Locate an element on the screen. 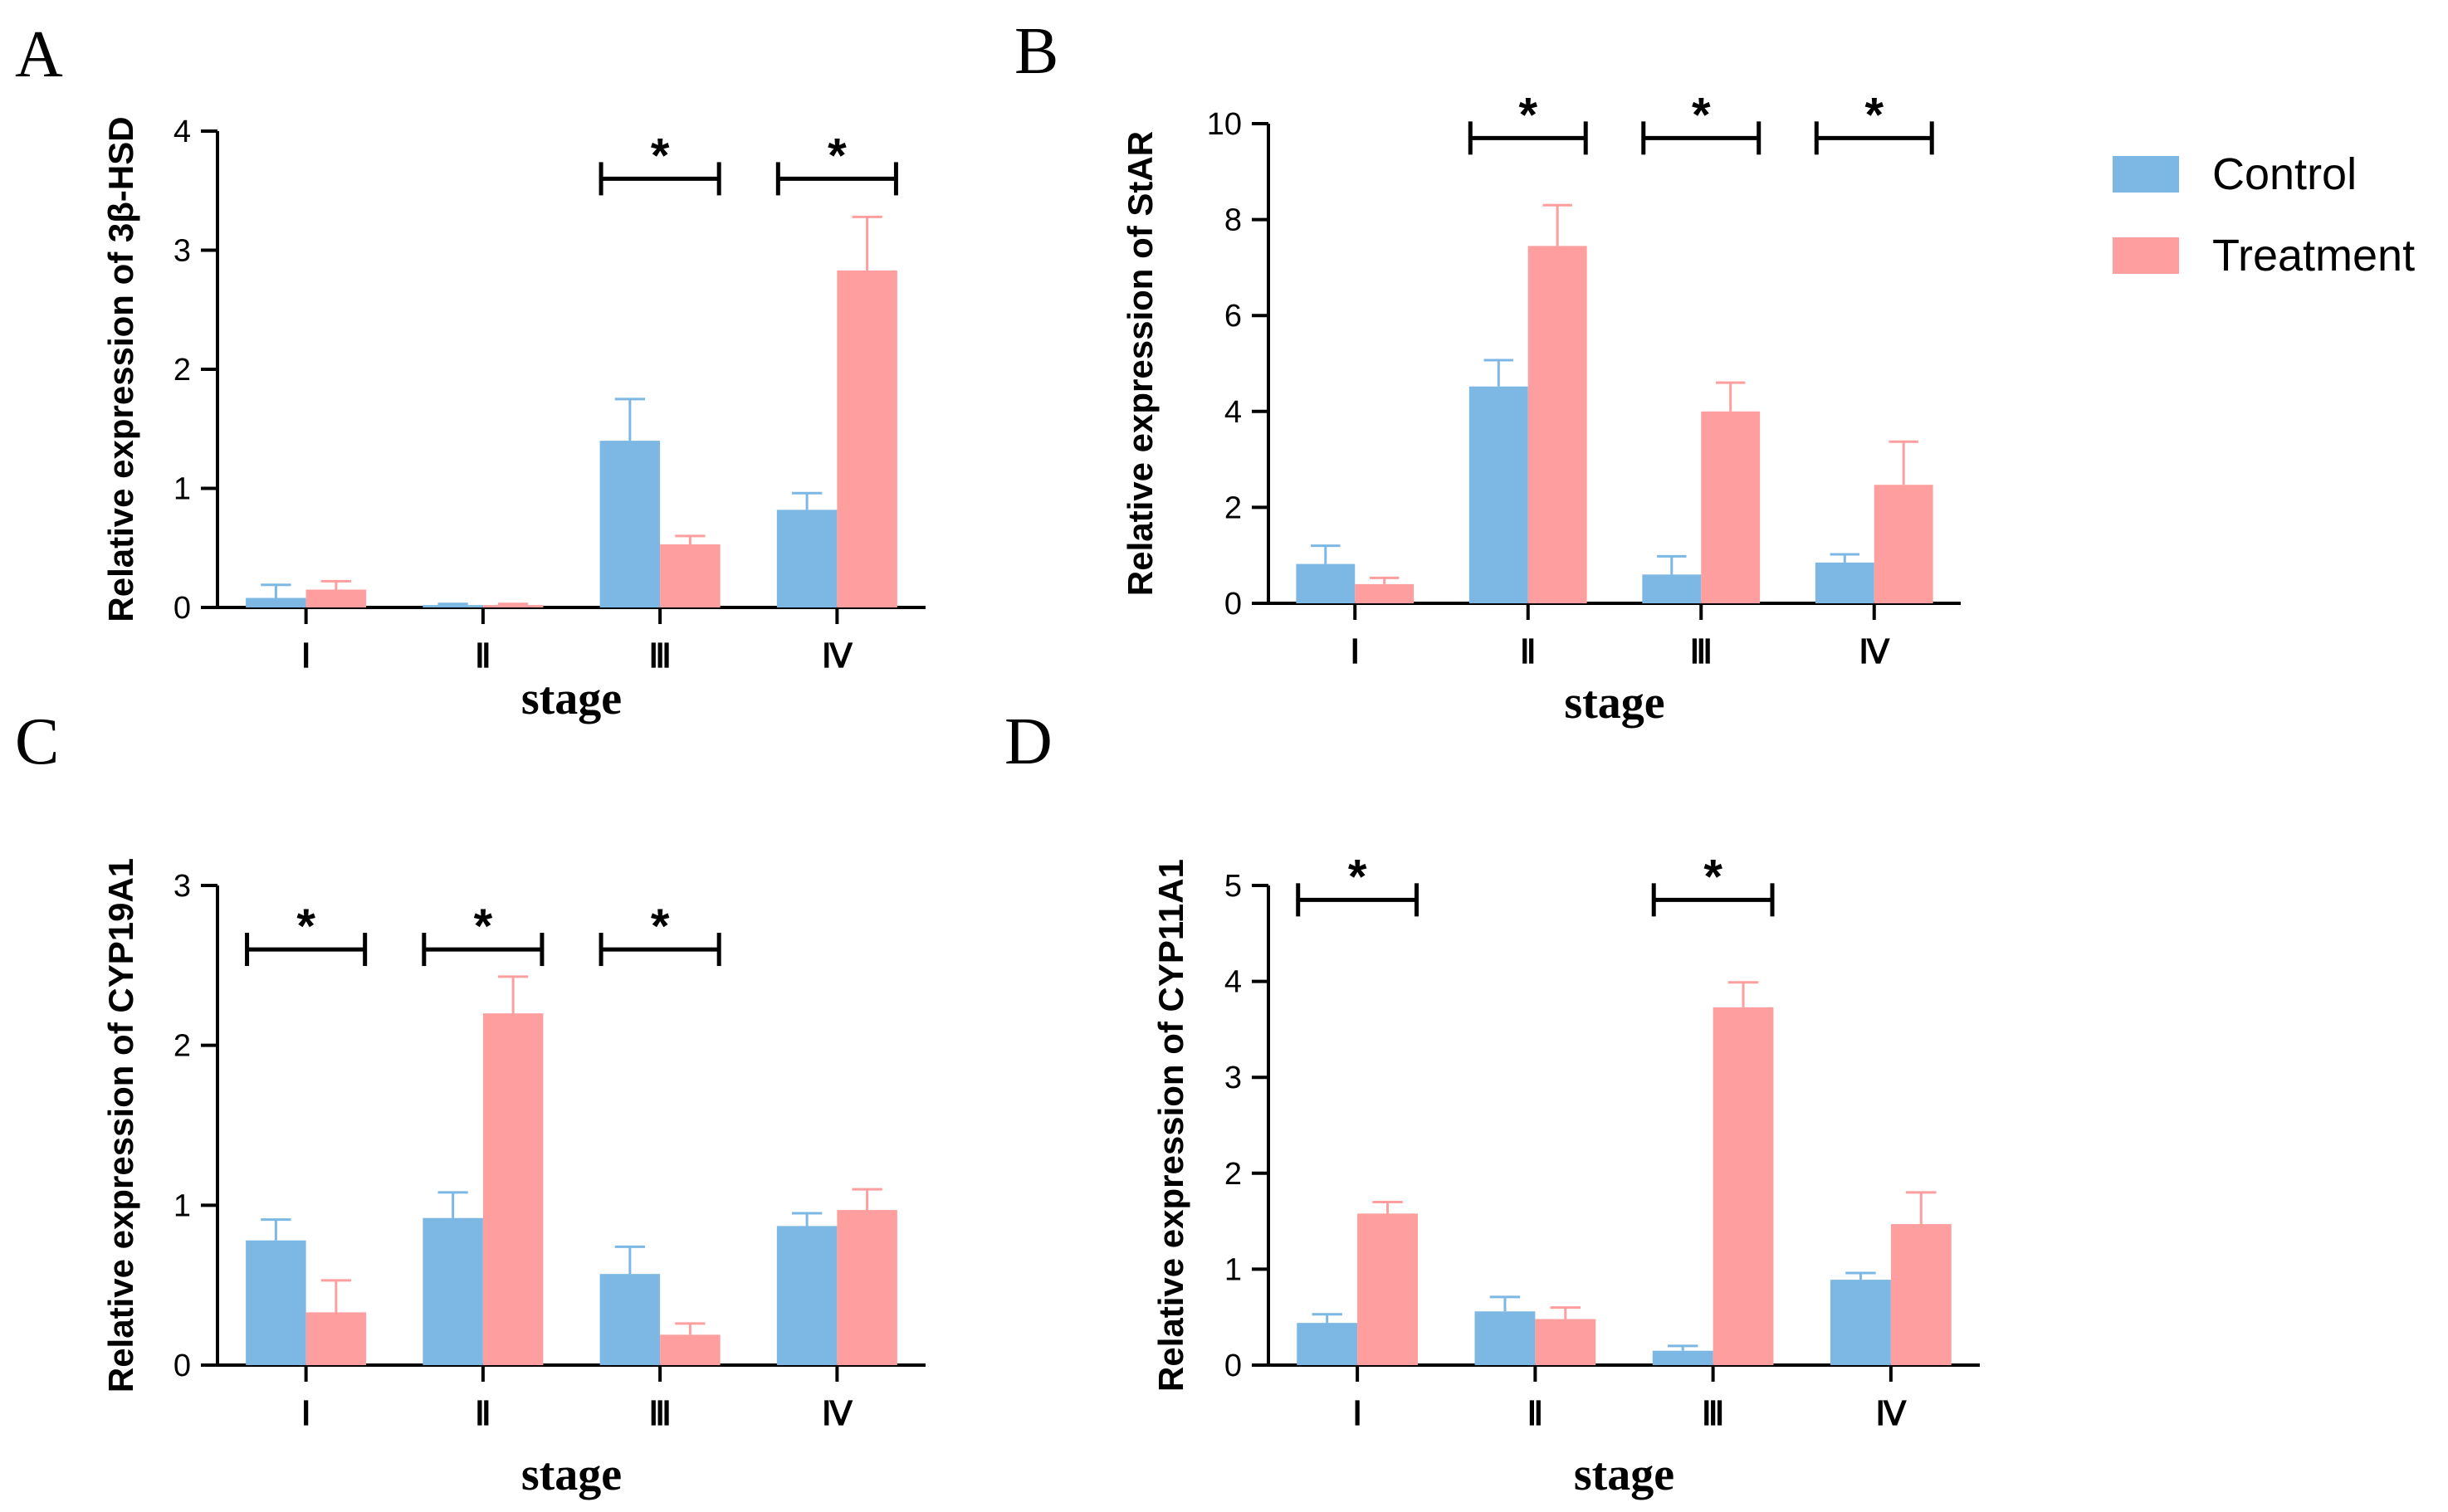 The image size is (2448, 1512). legend: Control Treatment is located at coordinates (2264, 215).